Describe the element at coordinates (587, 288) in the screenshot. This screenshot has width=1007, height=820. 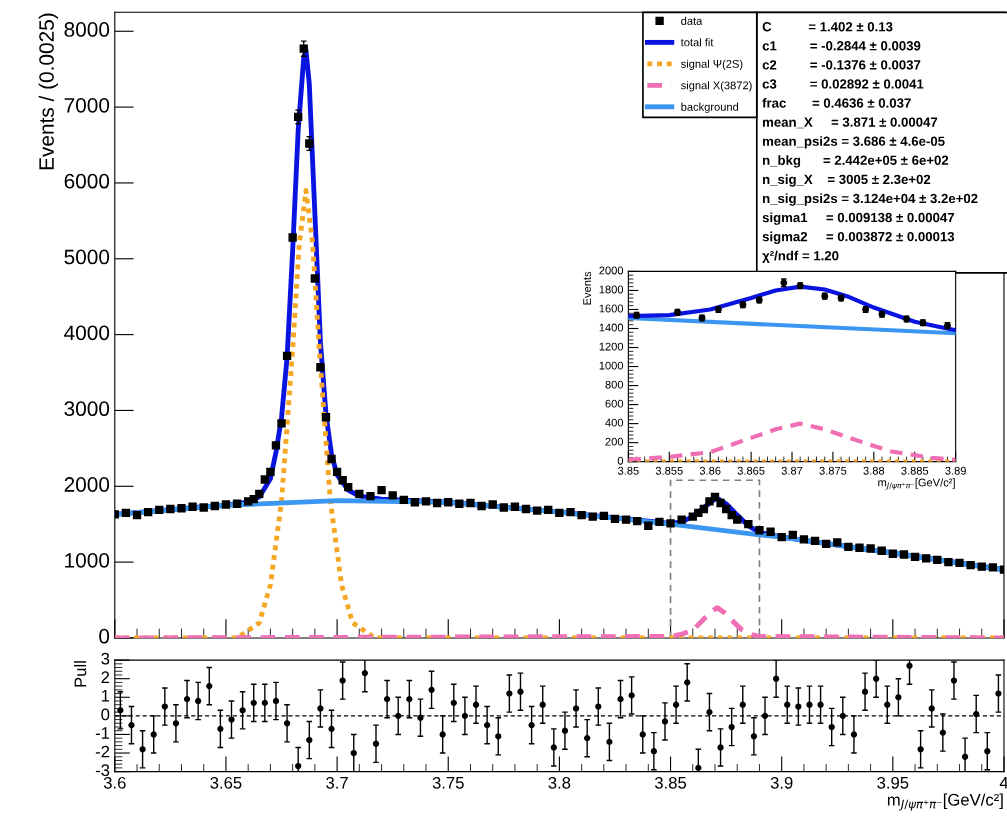
I see `y-axis-title: Events` at that location.